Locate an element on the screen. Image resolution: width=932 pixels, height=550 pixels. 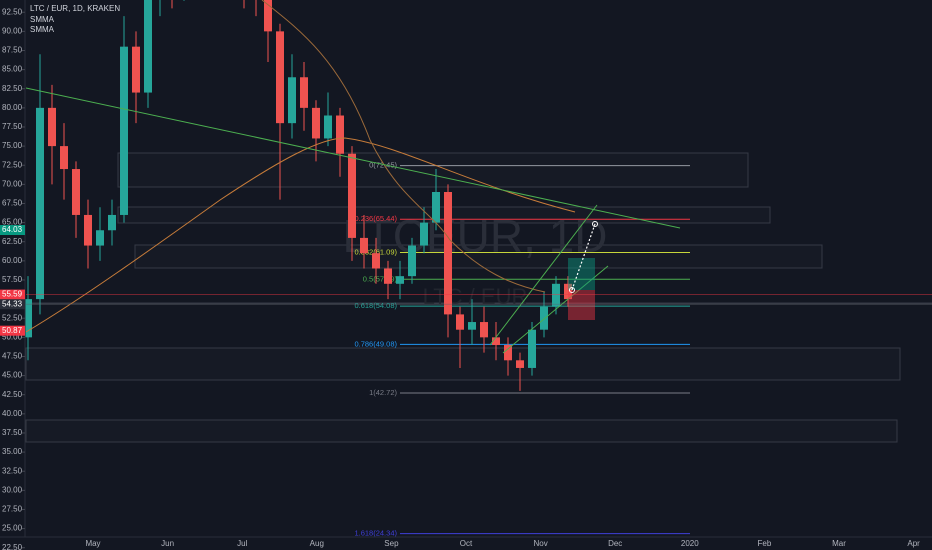
y-tick-label: 87.50 is located at coordinates (12, 50).